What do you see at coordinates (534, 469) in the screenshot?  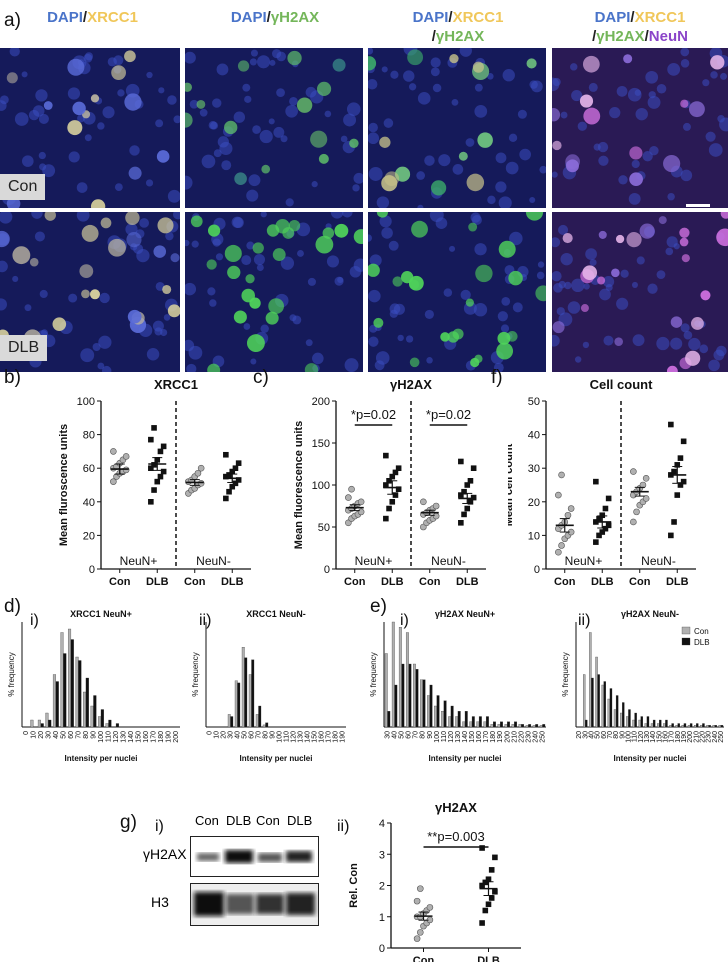 I see `y-tick-label: 30` at bounding box center [534, 469].